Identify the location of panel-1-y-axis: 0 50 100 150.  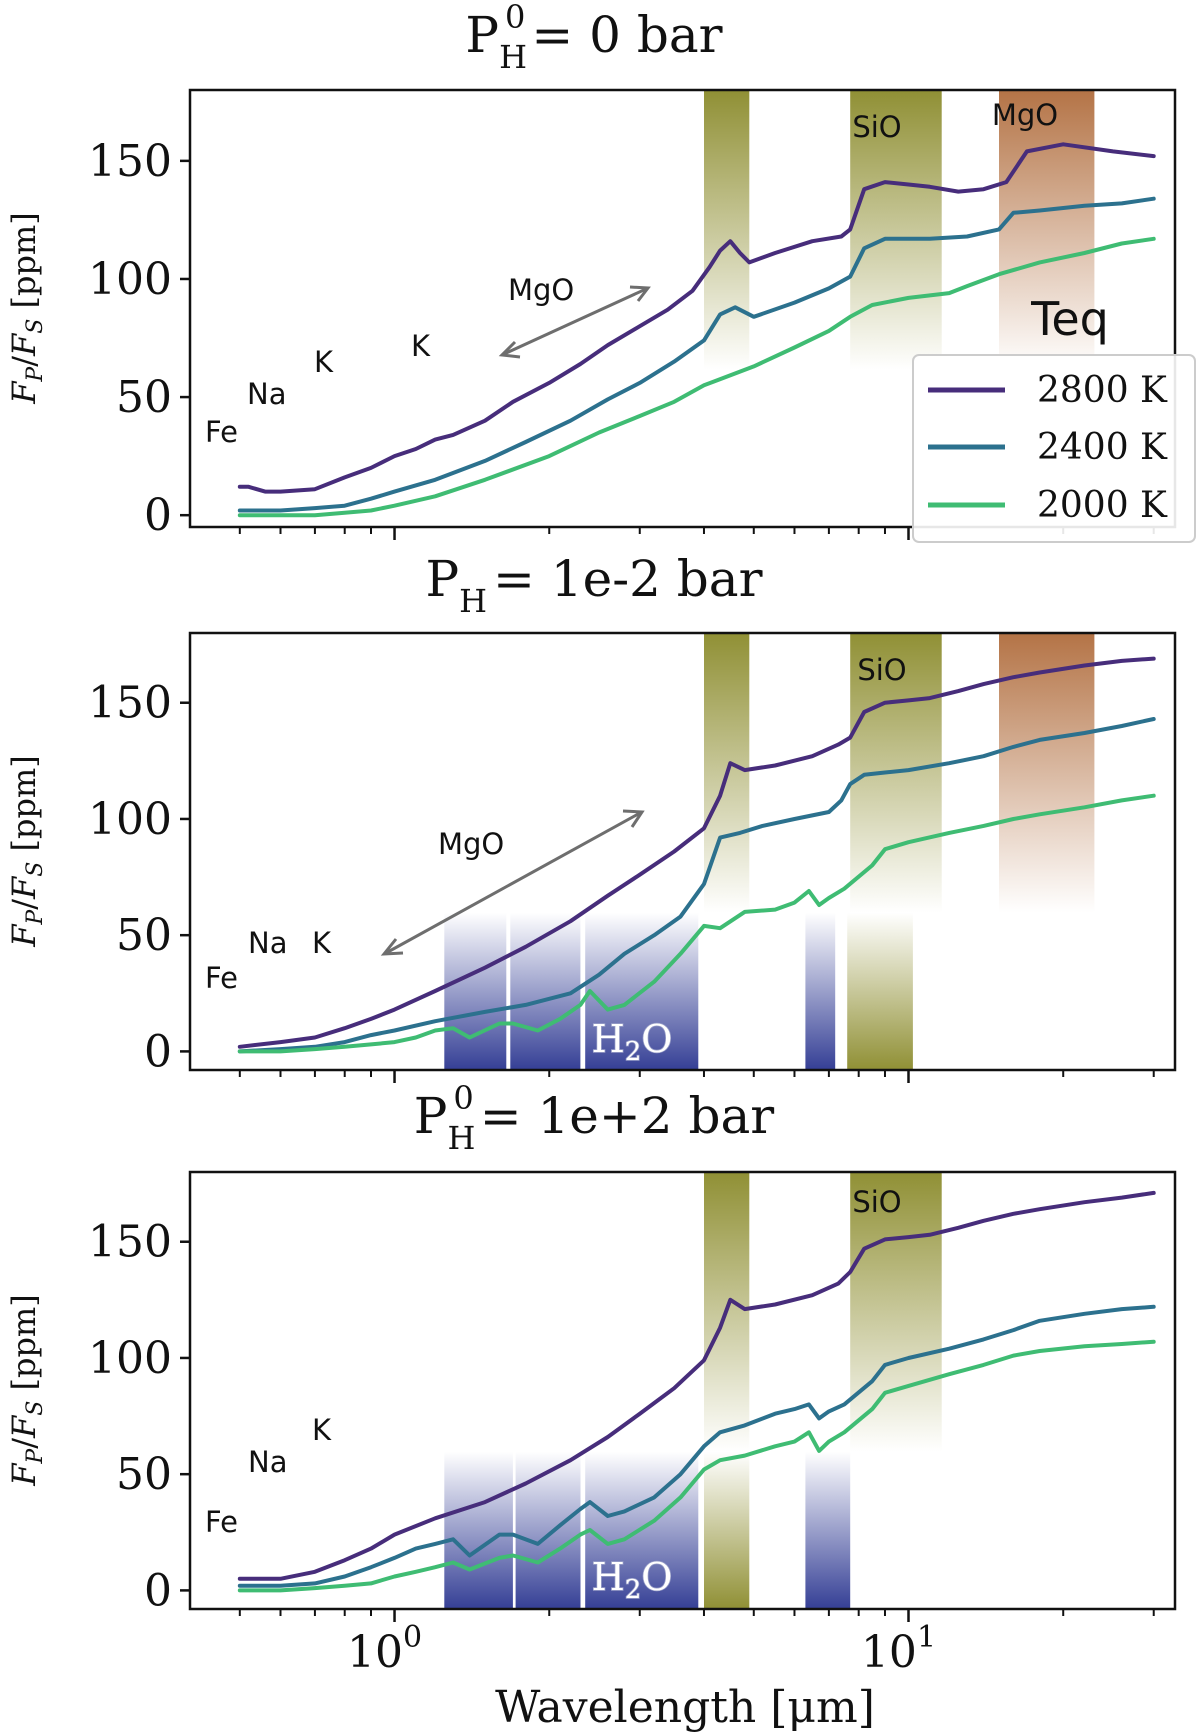
(139, 338).